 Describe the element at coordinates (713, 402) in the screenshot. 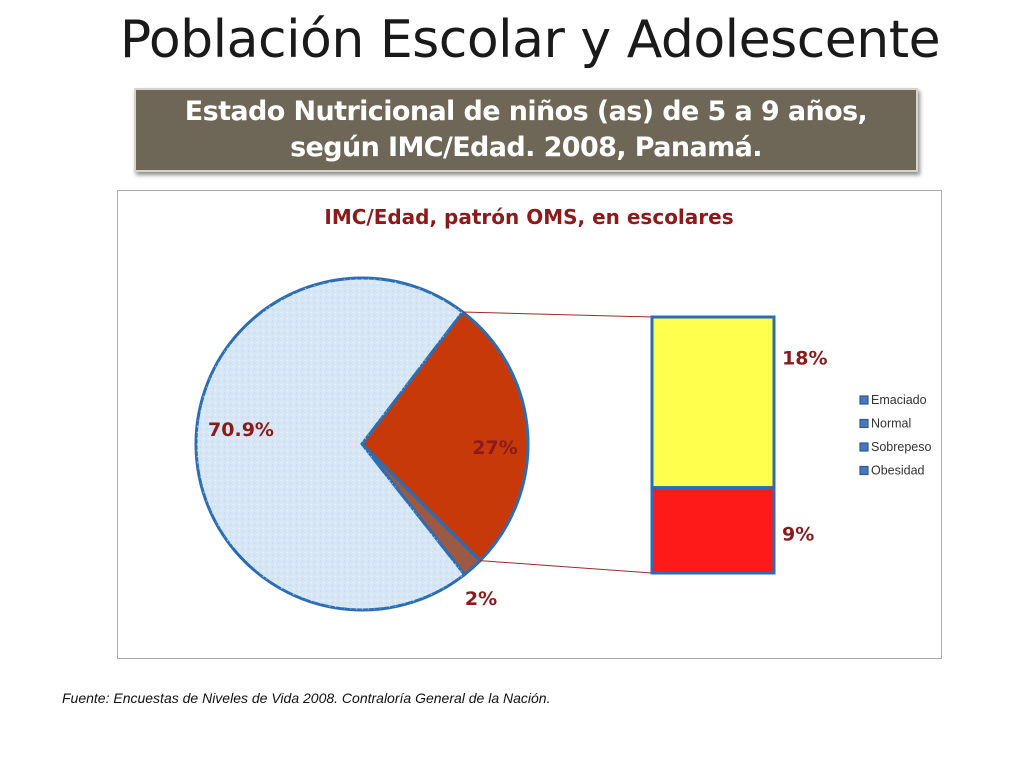

I see `bar-segment-sobrepeso` at that location.